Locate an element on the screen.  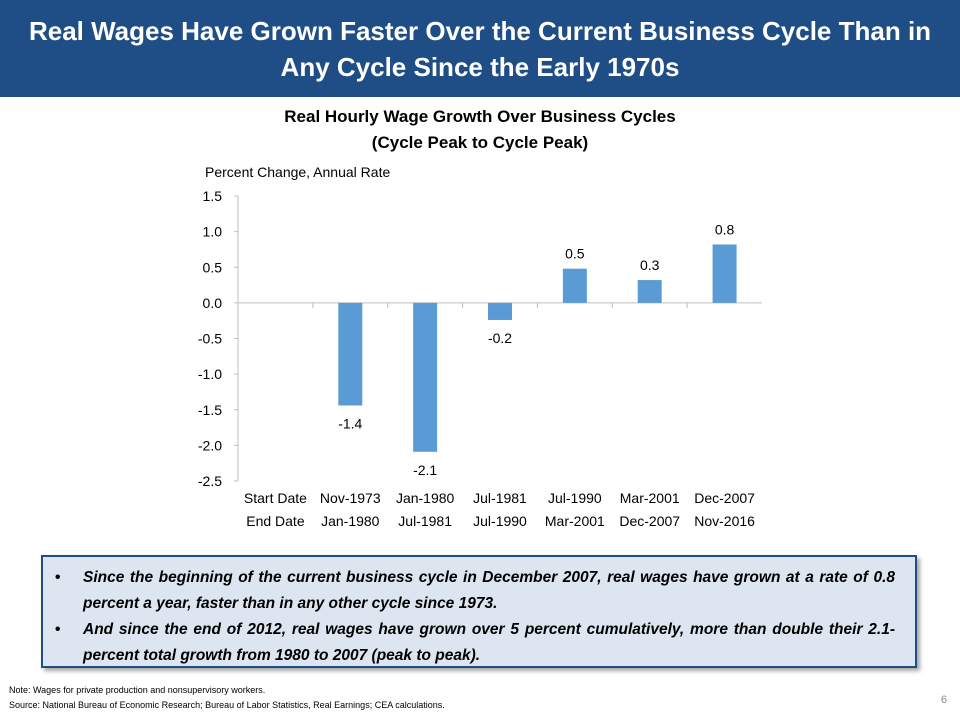
data-label-6: 0.8 is located at coordinates (725, 229).